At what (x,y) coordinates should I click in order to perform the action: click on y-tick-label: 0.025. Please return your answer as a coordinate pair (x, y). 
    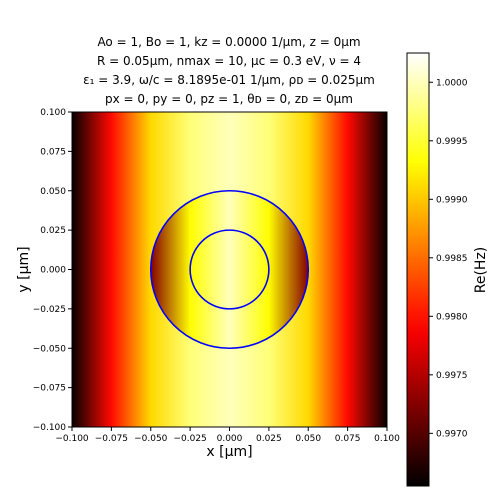
    Looking at the image, I should click on (53, 231).